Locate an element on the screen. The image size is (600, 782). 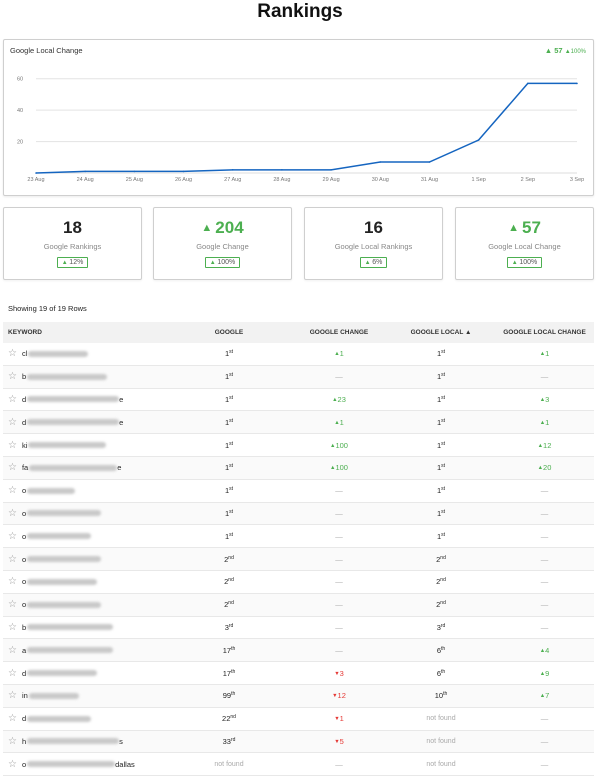
google-local-rank: 1st is located at coordinates (441, 399).